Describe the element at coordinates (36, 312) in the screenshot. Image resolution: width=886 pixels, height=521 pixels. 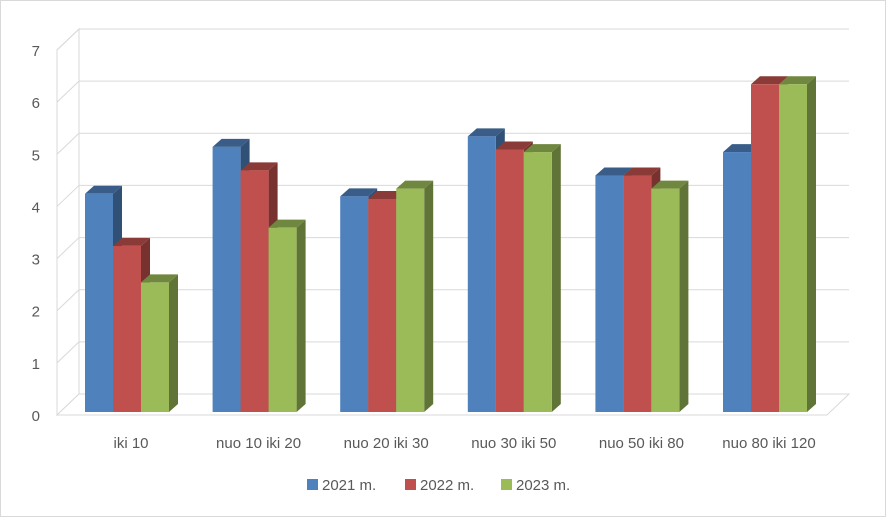
I see `y-tick-label: 2` at that location.